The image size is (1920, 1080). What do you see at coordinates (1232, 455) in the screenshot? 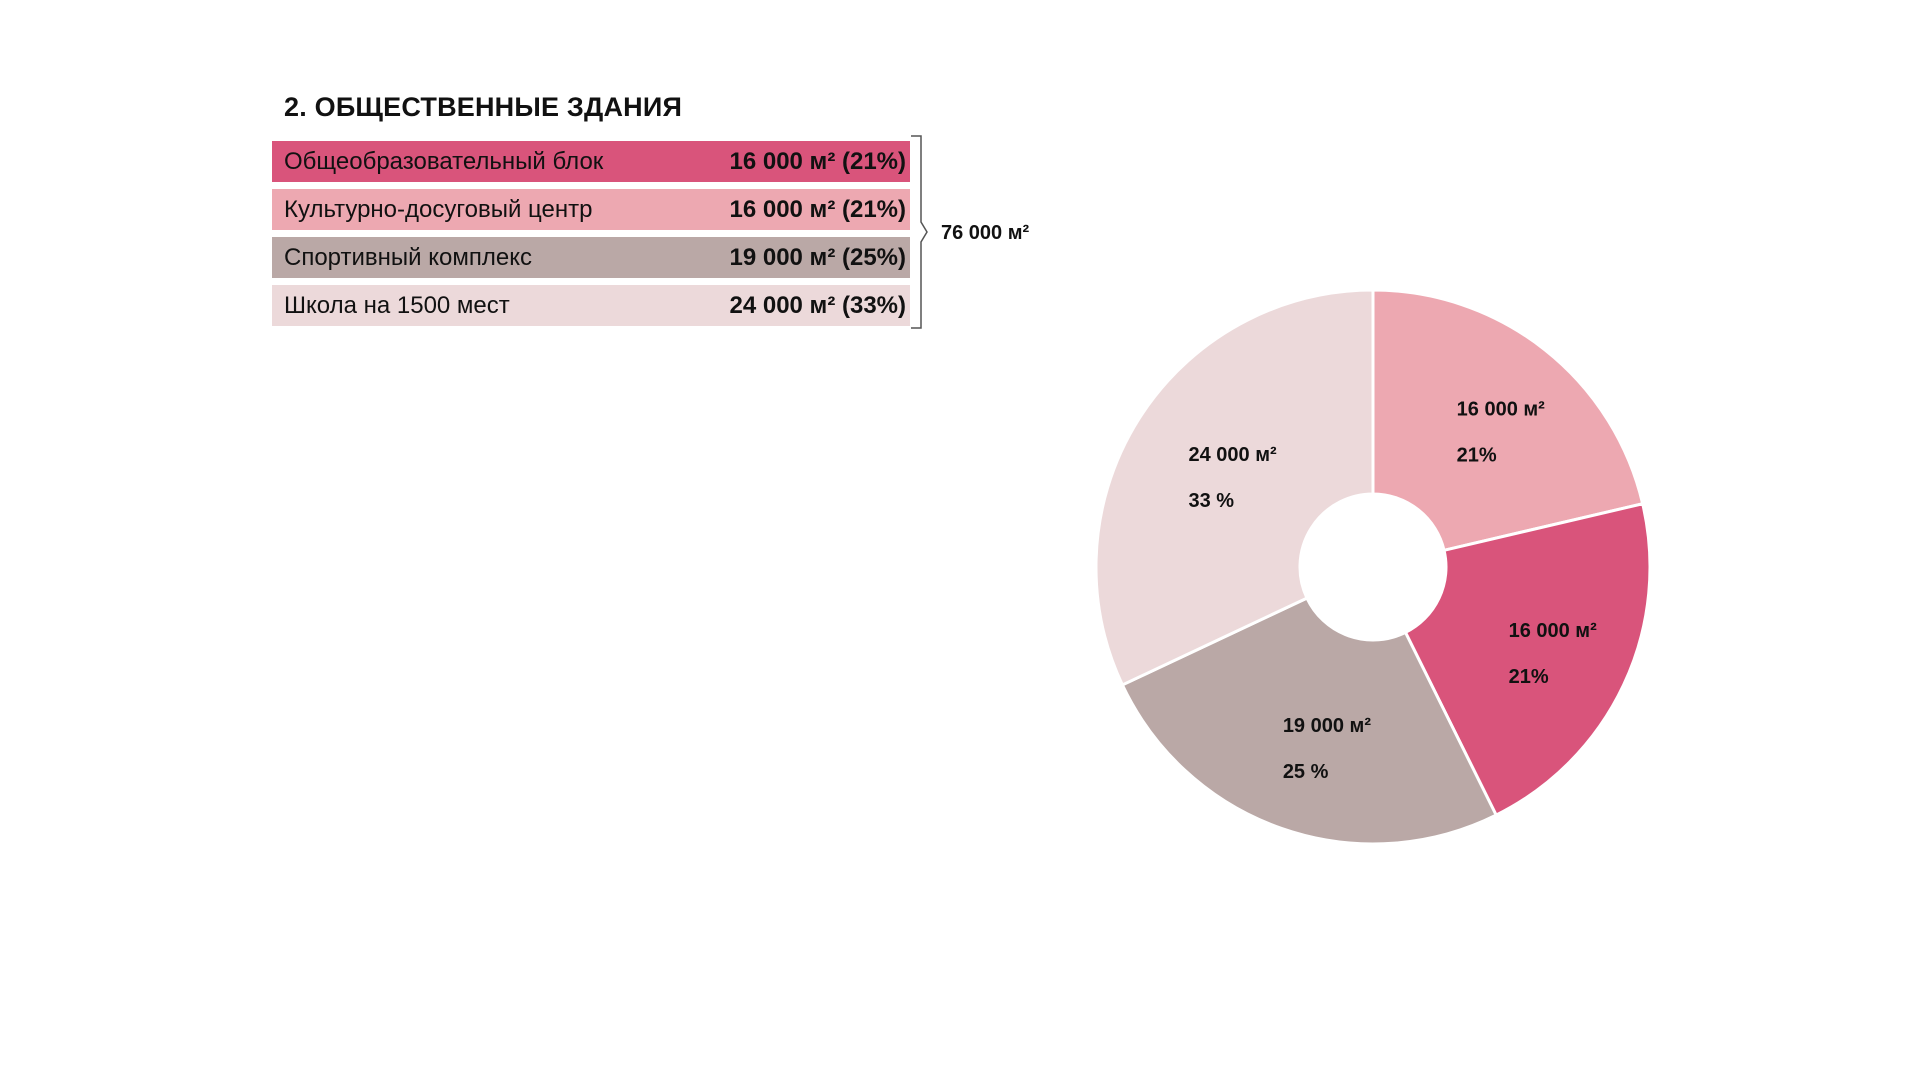
I see `slice-area-label: 24 000 м²` at bounding box center [1232, 455].